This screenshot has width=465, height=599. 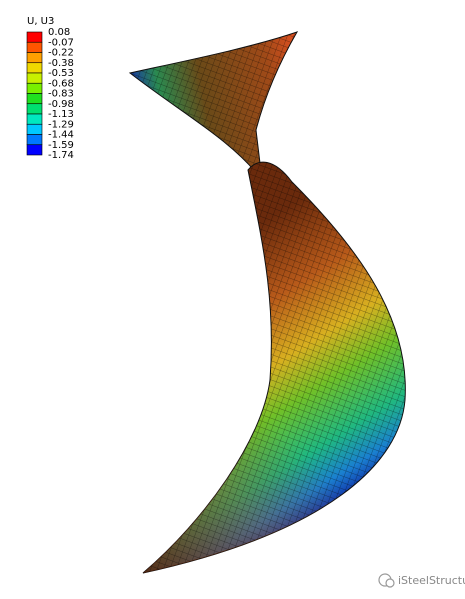 I want to click on legend-label: -0.07, so click(x=61, y=42).